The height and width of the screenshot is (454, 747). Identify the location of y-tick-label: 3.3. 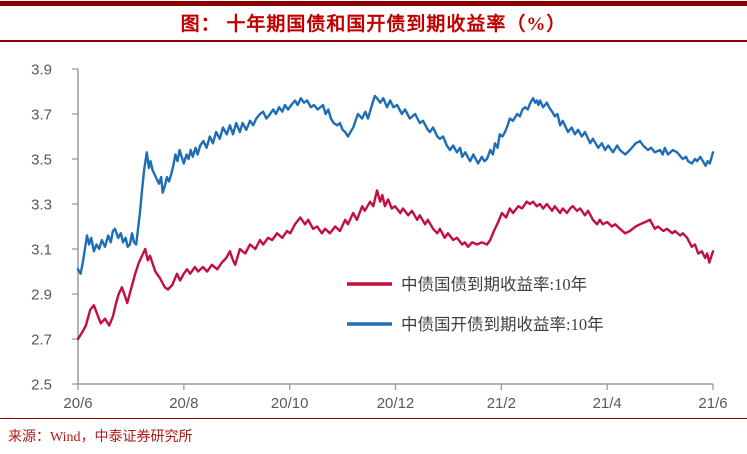
(41, 205).